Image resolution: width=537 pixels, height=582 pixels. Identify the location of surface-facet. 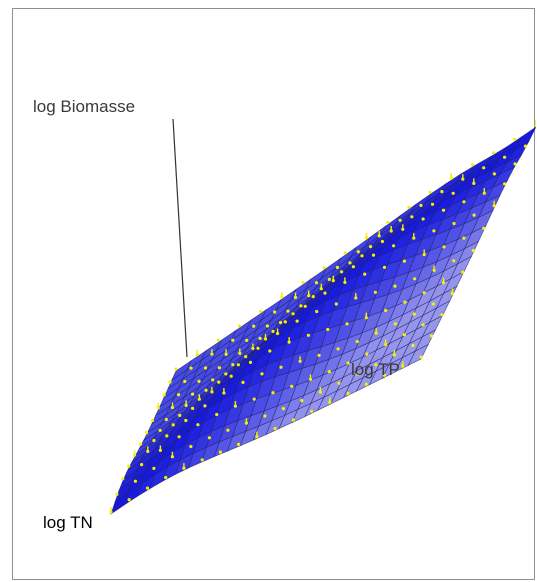
(119, 503).